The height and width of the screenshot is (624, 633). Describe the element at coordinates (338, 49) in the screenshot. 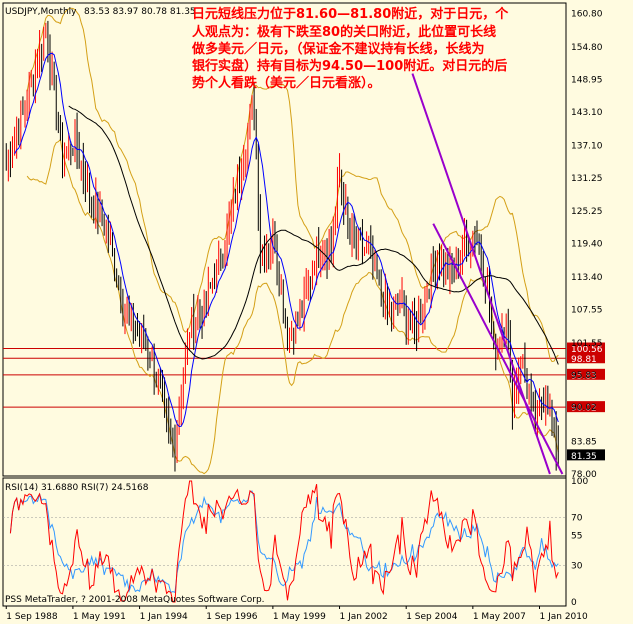

I see `annotation-line-3: 做多美元／日元，（保证金不建议持有长线，长线为` at that location.